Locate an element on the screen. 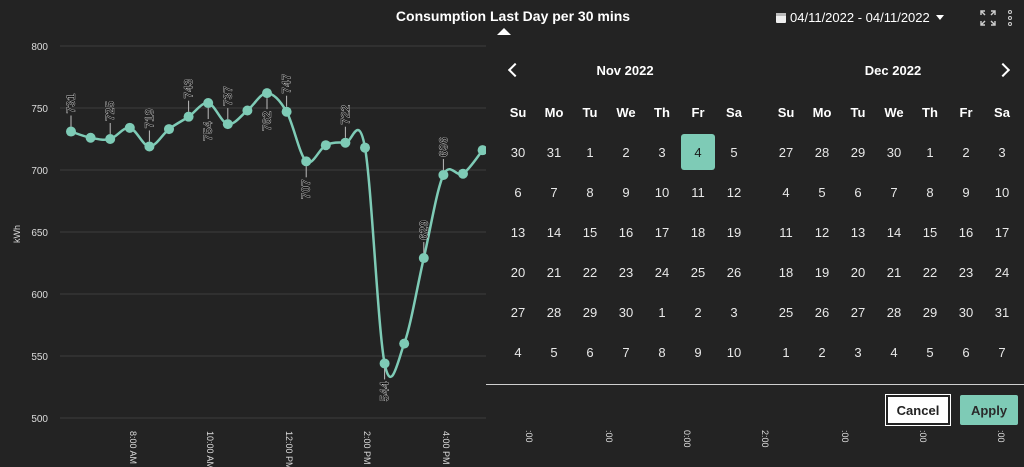 This screenshot has width=1024, height=467. selected-day: 4 is located at coordinates (698, 152).